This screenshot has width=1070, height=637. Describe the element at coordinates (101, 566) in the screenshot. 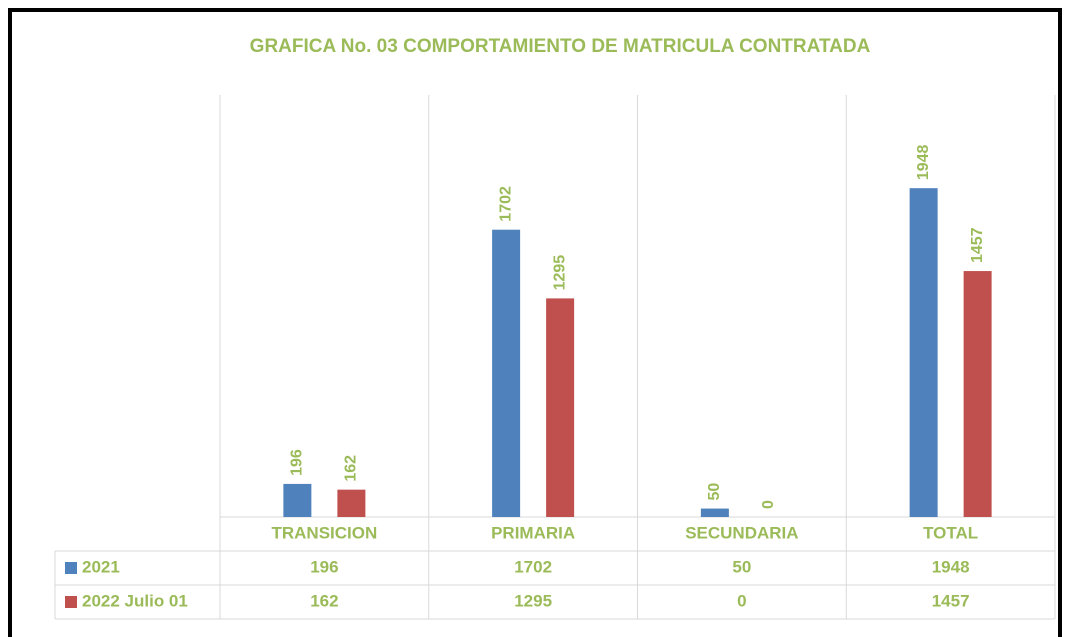

I see `legend-label: 2021` at that location.